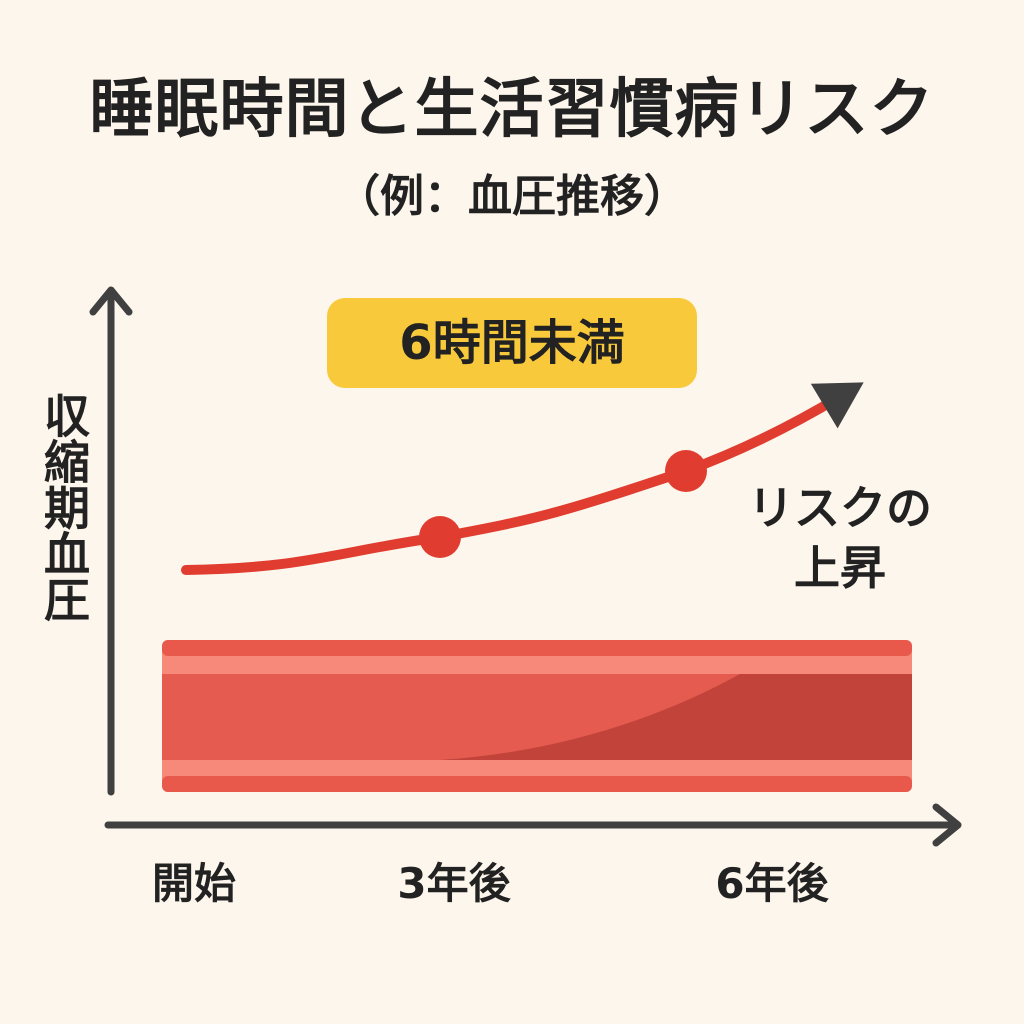 This screenshot has height=1024, width=1024. What do you see at coordinates (840, 568) in the screenshot?
I see `risk-annotation-line-2: 上昇` at bounding box center [840, 568].